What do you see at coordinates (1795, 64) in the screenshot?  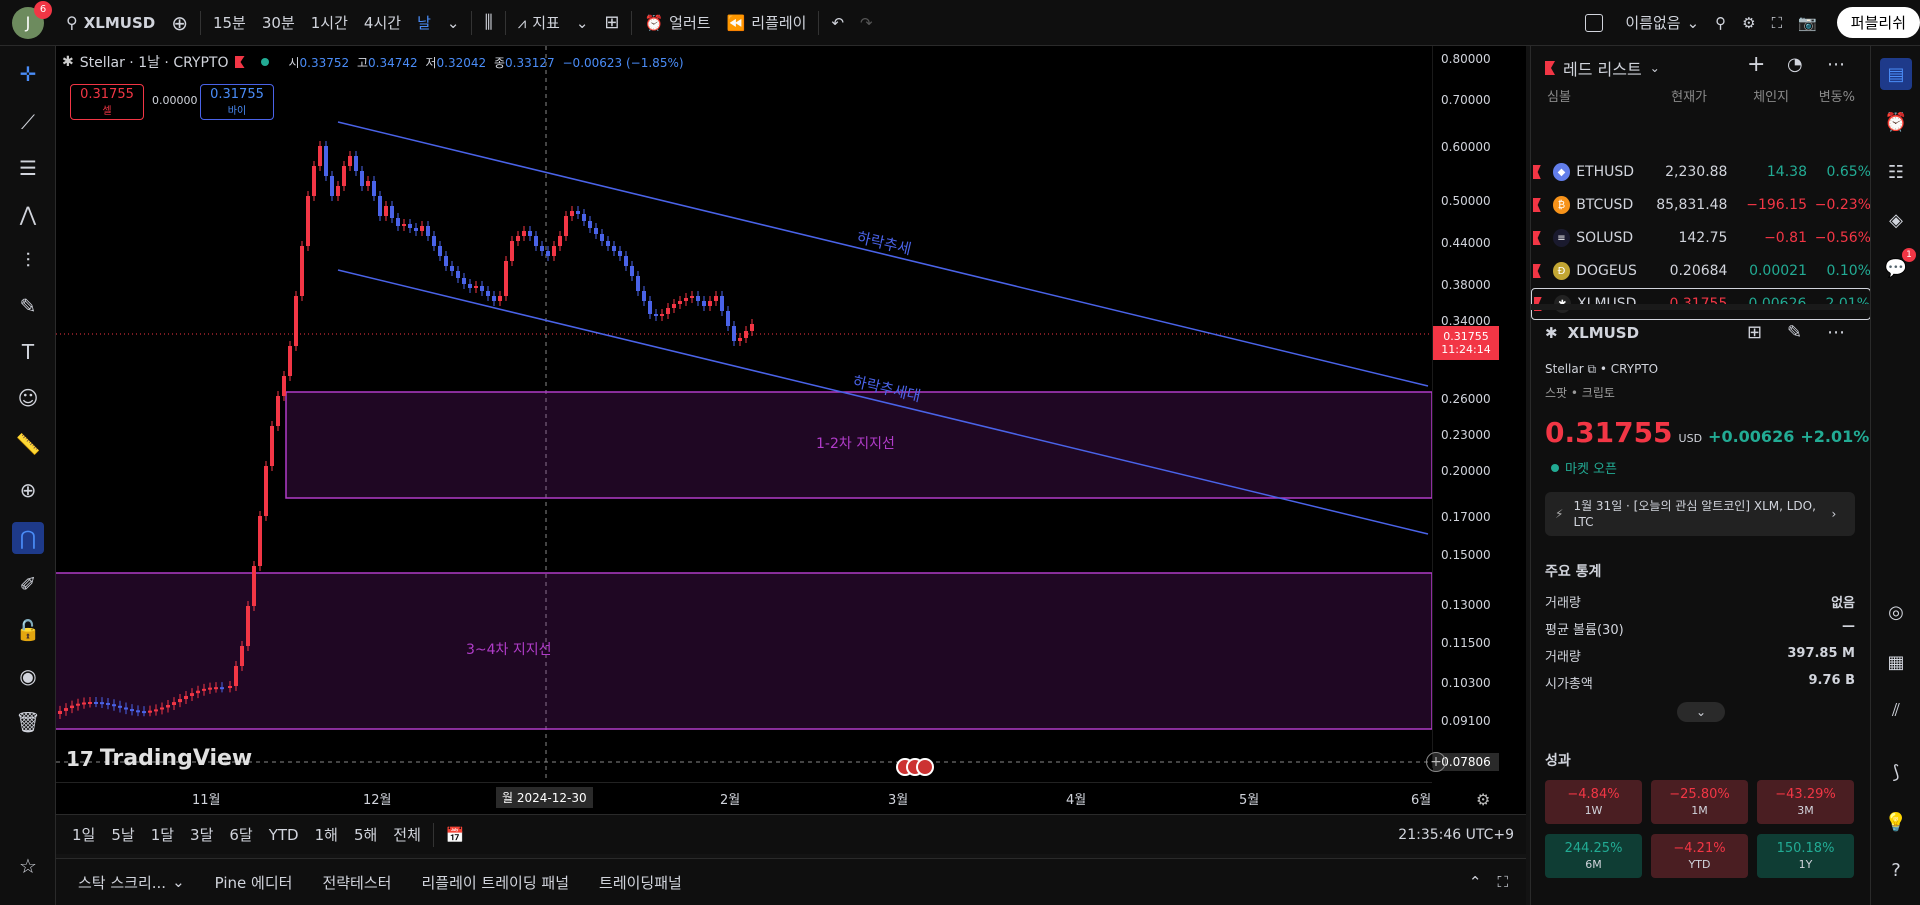 I see `chart-pie-icon: ◔` at bounding box center [1795, 64].